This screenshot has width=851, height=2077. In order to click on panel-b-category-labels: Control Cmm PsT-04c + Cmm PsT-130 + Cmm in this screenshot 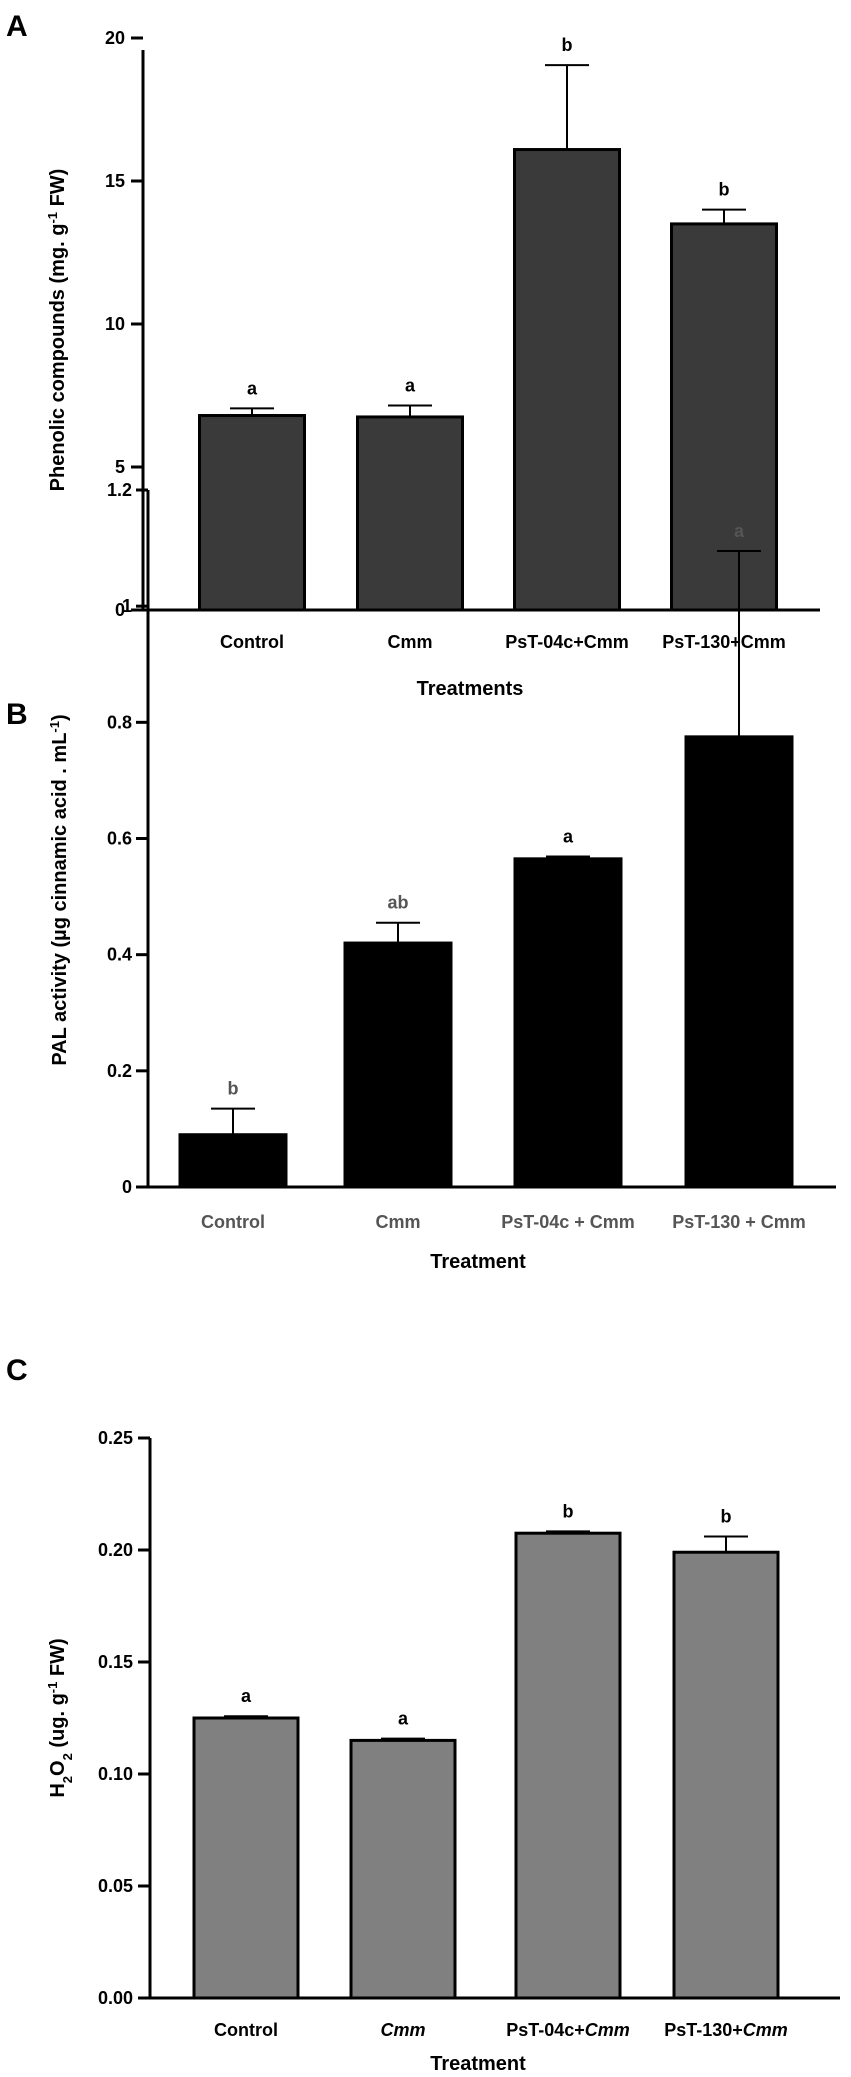, I will do `click(503, 1222)`.